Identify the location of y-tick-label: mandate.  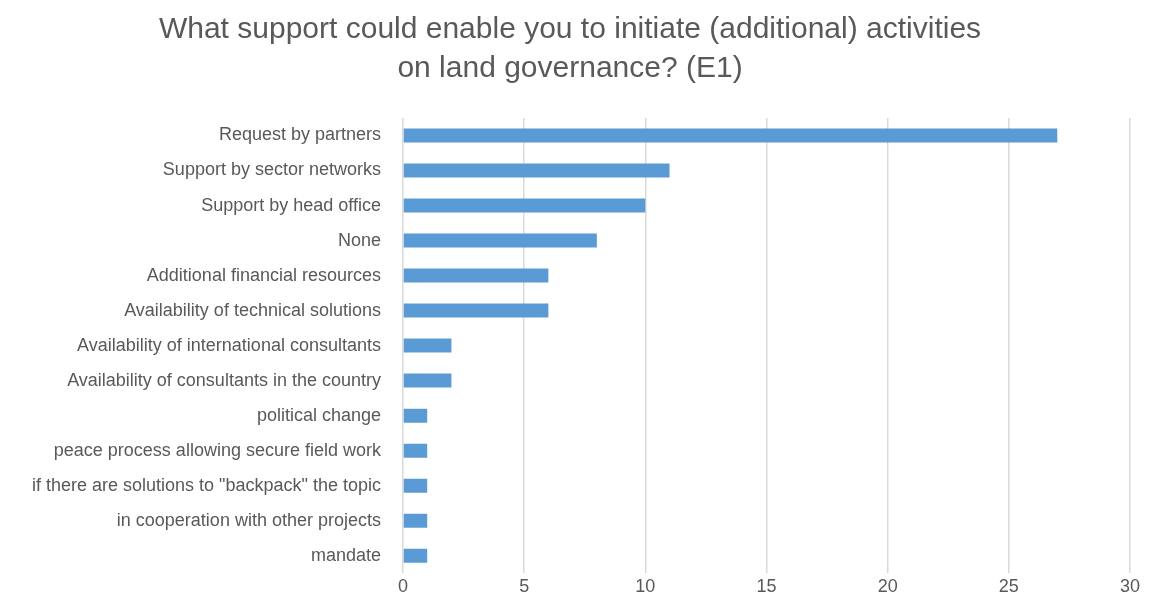
(345, 554).